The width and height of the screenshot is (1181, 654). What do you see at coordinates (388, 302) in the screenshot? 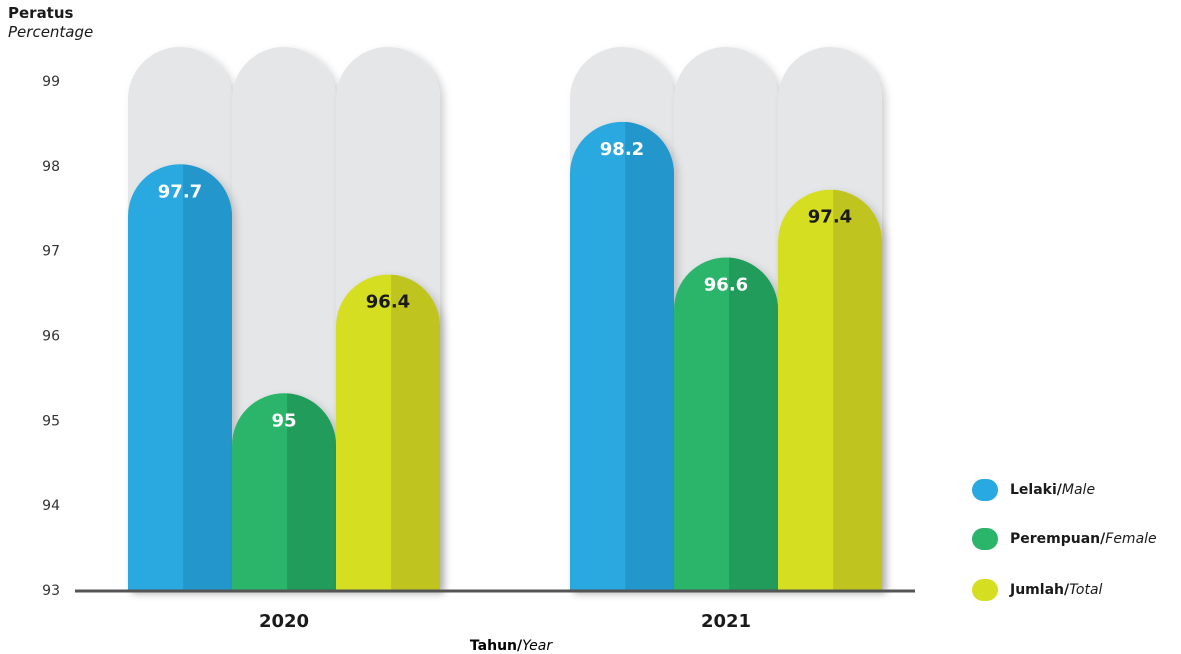
I see `data-label-total-2020: 96.4` at bounding box center [388, 302].